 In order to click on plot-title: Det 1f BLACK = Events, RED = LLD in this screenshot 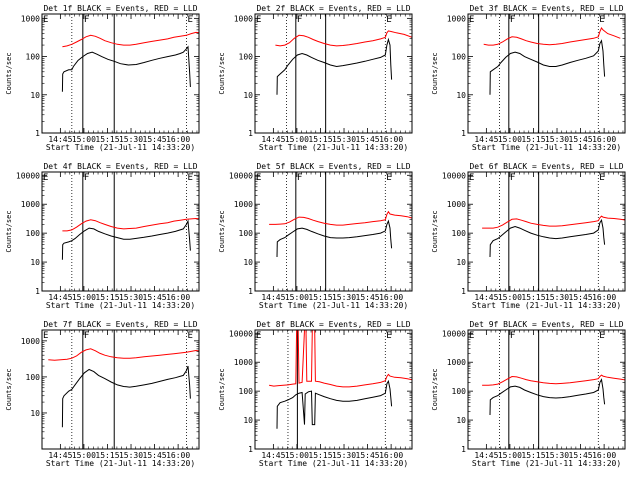, I will do `click(120, 8)`.